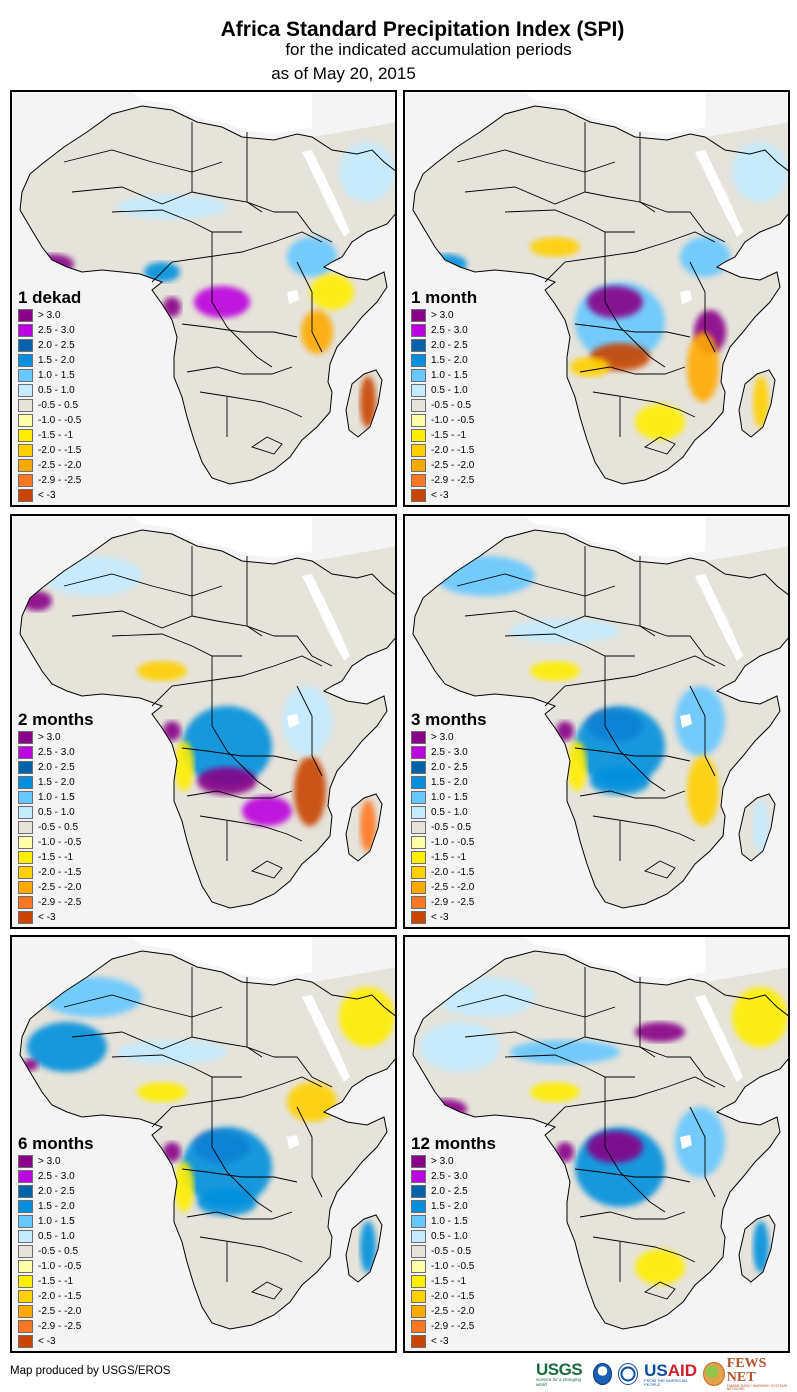 The image size is (797, 1392). I want to click on spi-patch-arabia, so click(367, 1017).